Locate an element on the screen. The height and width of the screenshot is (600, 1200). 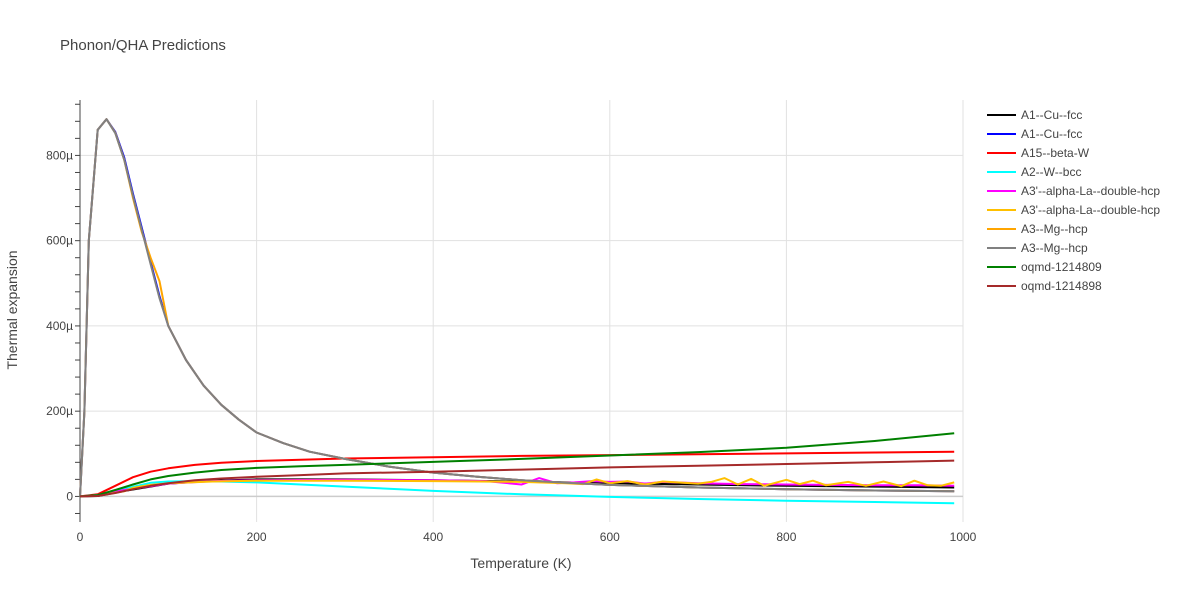
y-tick-label: 400µ is located at coordinates (59, 326).